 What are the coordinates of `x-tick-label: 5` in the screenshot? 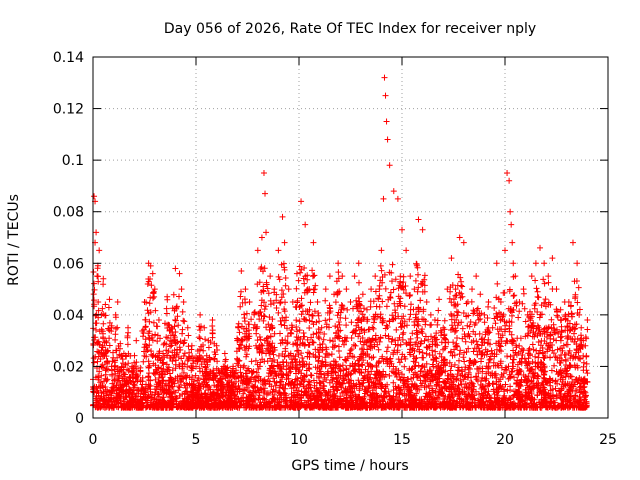 It's located at (196, 440).